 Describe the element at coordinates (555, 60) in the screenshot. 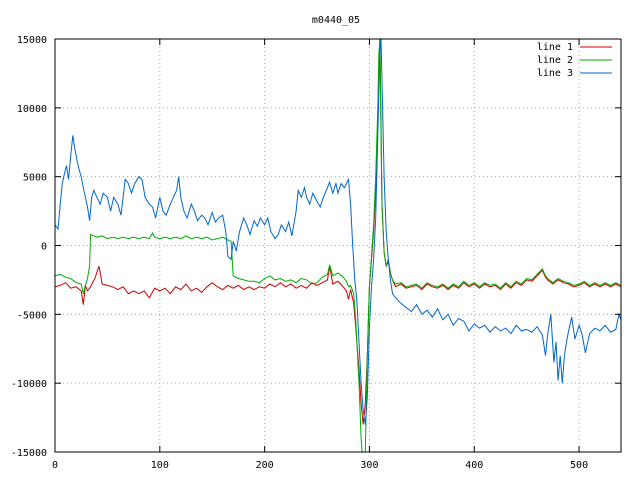

I see `legend-label-2: line 2` at that location.